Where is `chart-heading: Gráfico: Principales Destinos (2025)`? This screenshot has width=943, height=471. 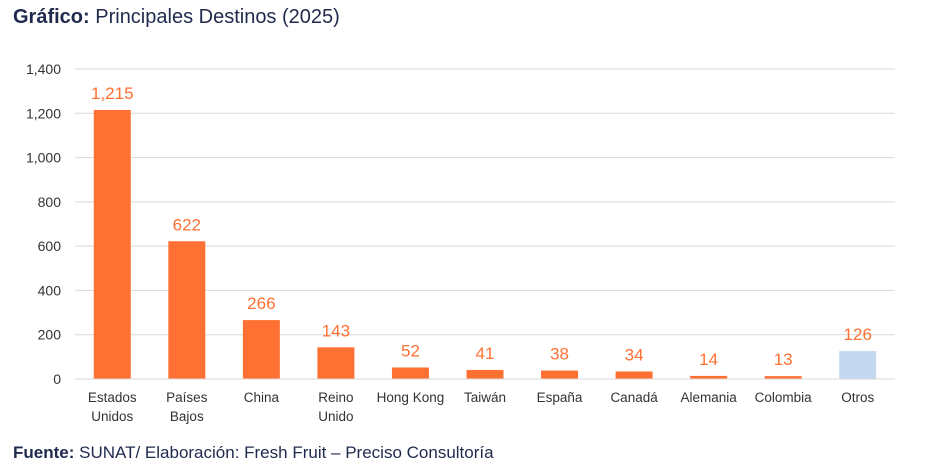 chart-heading: Gráfico: Principales Destinos (2025) is located at coordinates (176, 17).